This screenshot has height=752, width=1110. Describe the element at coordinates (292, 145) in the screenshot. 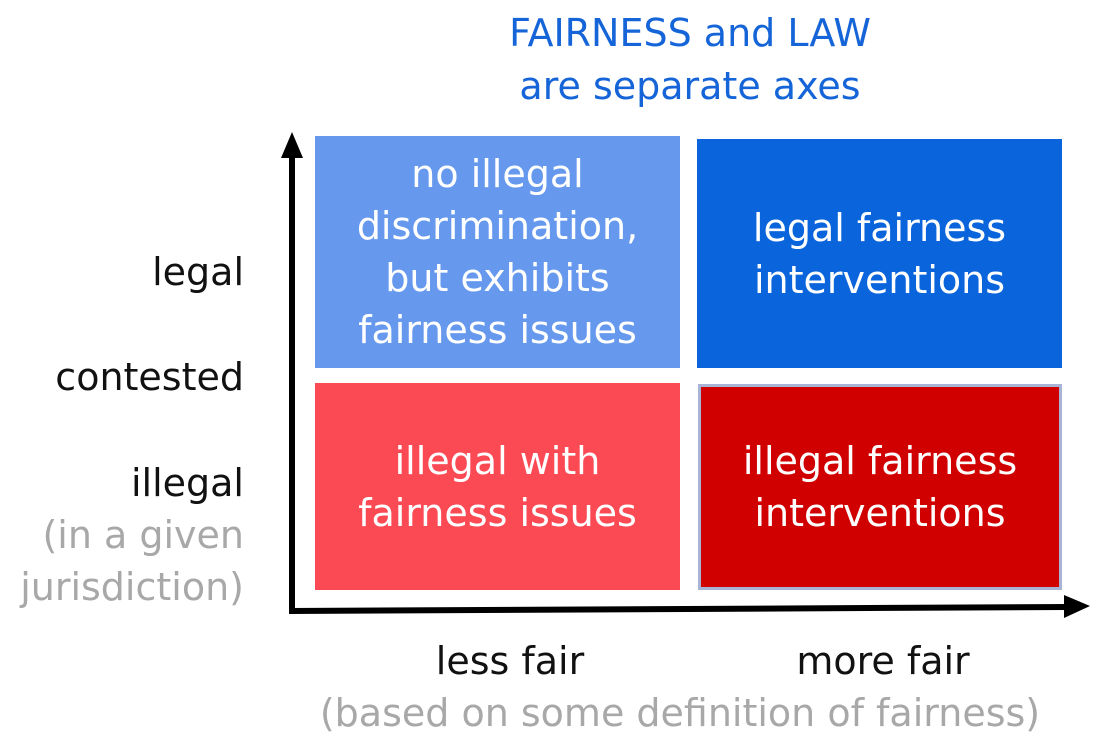

I see `y-axis-arrowhead` at that location.